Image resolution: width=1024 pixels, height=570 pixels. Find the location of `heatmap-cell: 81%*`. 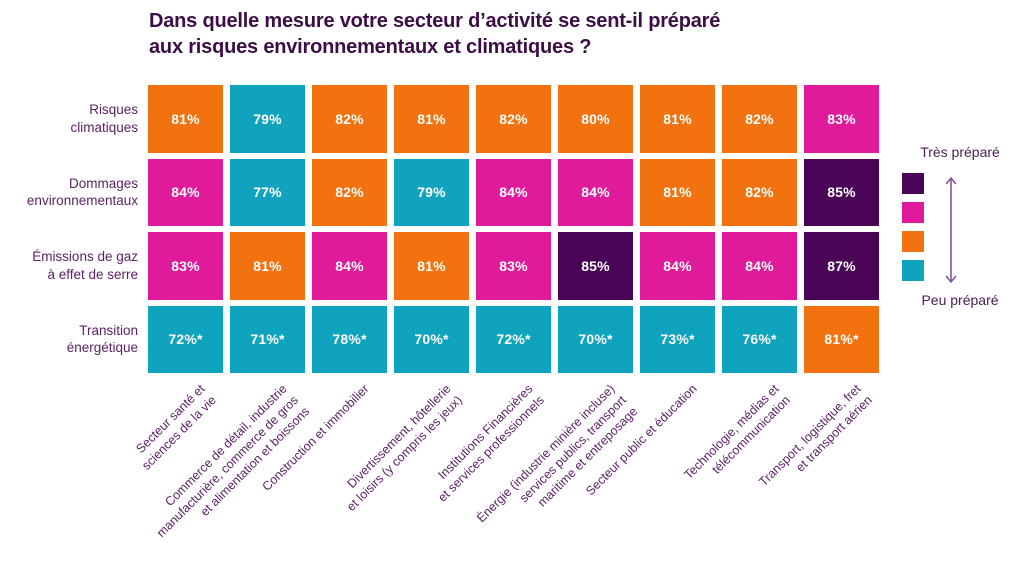

heatmap-cell: 81%* is located at coordinates (841, 339).